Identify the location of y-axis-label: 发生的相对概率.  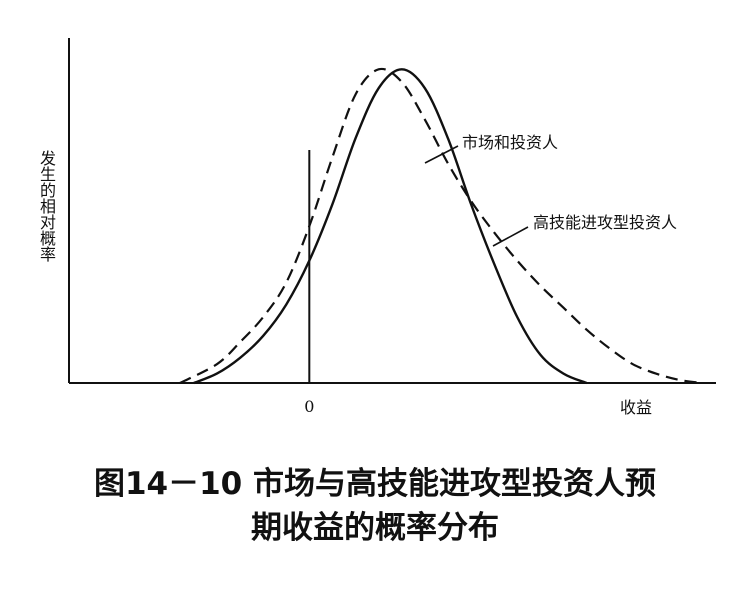
(46, 206).